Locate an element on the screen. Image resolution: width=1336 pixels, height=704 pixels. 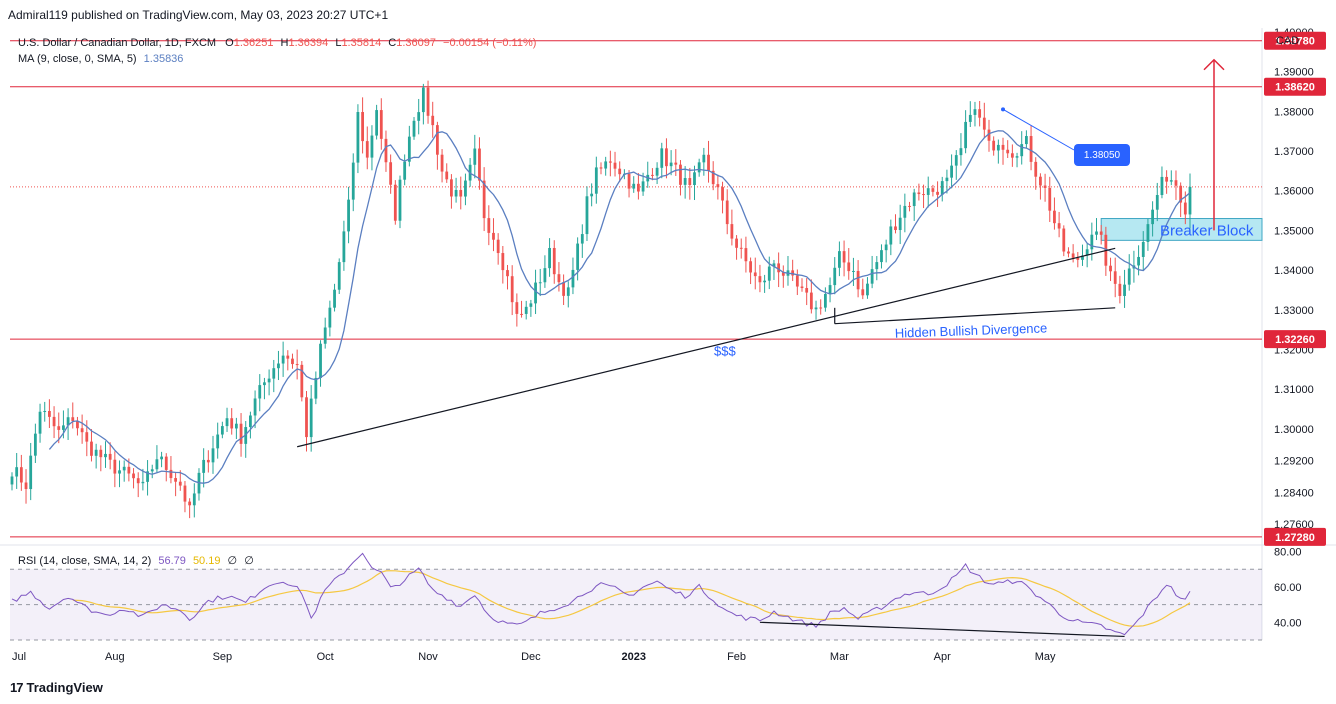
callout-box is located at coordinates (1102, 155).